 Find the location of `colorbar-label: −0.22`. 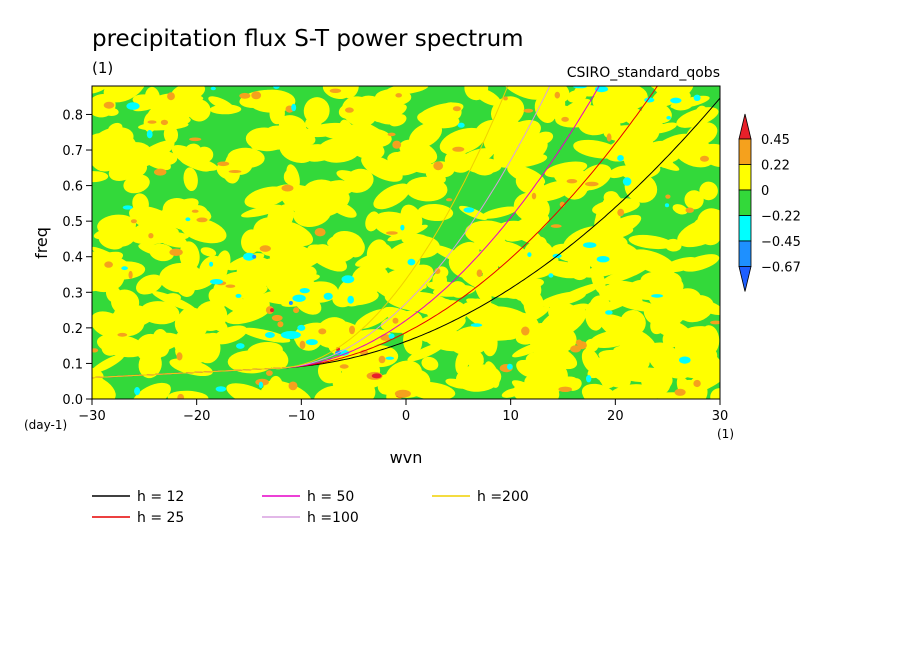

colorbar-label: −0.22 is located at coordinates (781, 217).